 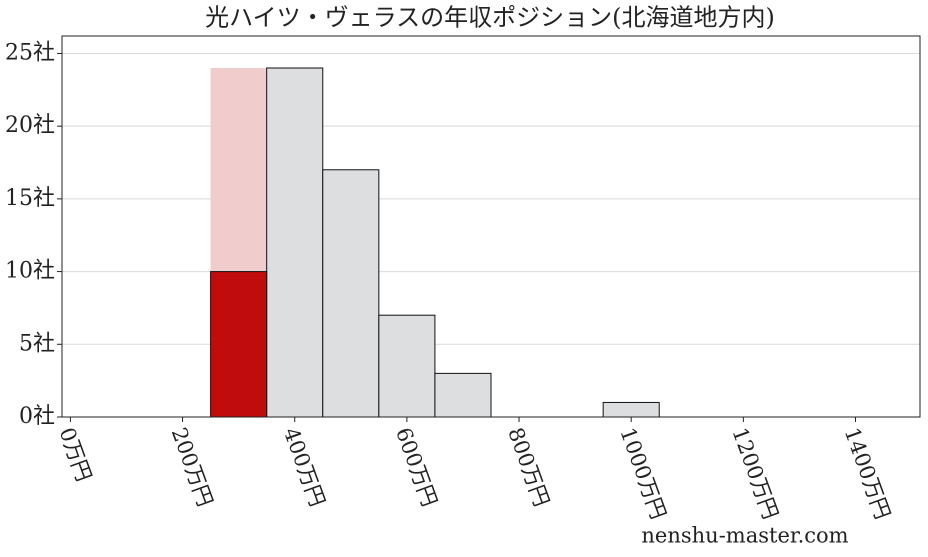 I want to click on y-tick-label: 10社, so click(x=30, y=271).